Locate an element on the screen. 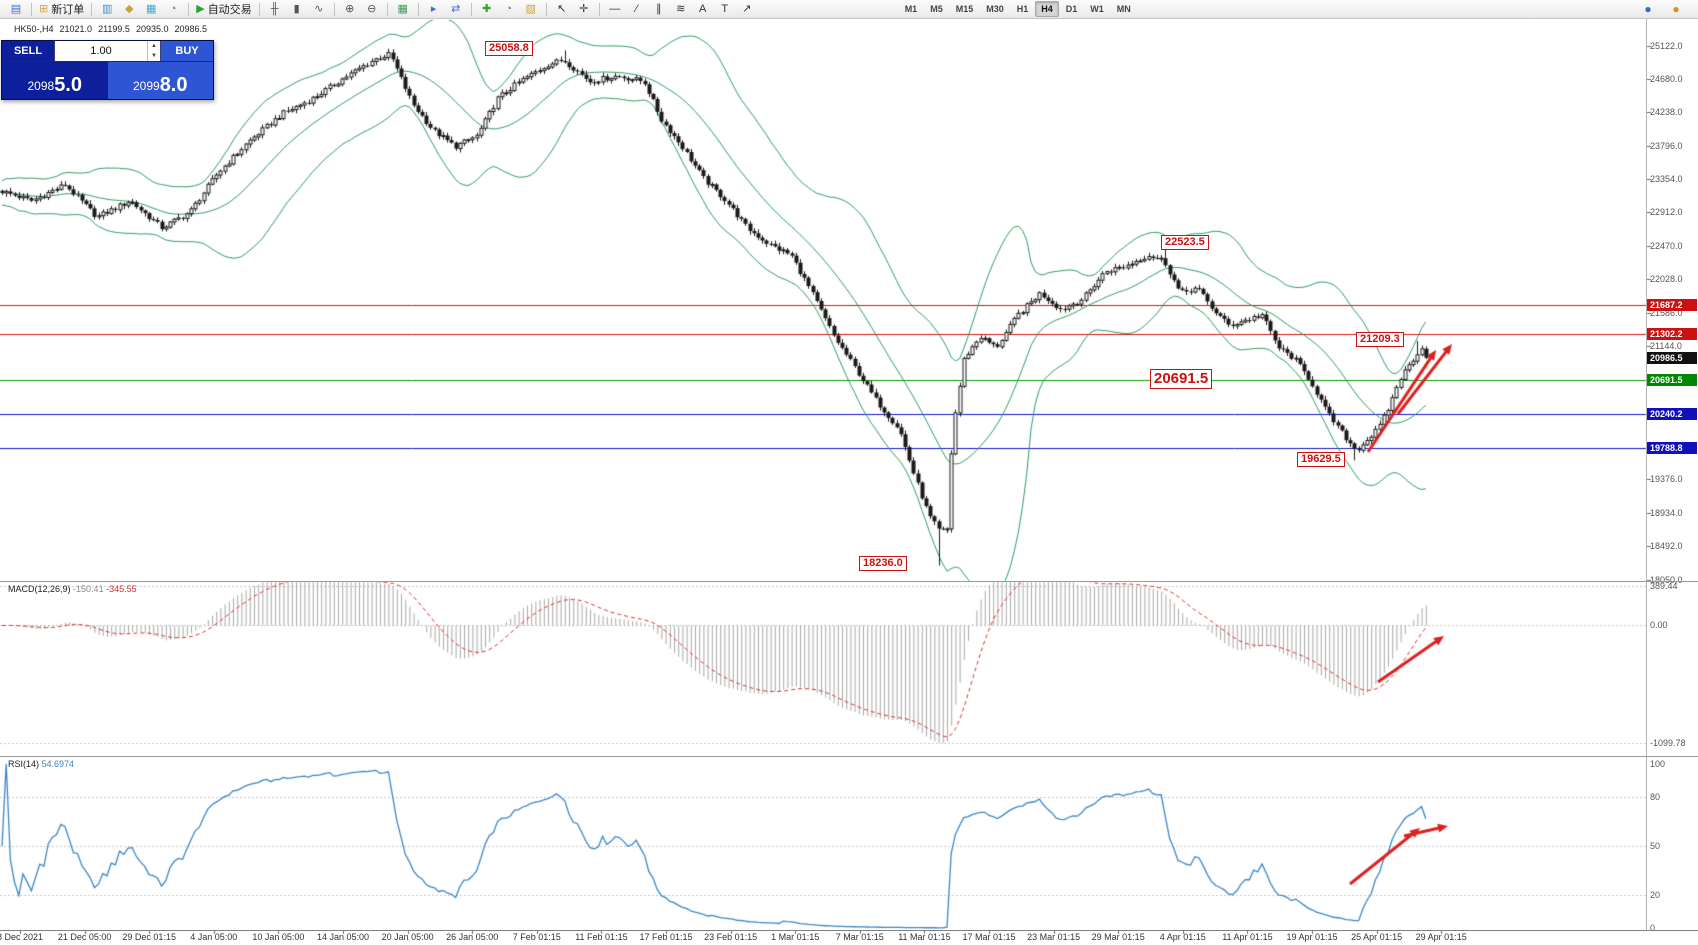  candle-chart-mode-icon: ▮ is located at coordinates (297, 9).